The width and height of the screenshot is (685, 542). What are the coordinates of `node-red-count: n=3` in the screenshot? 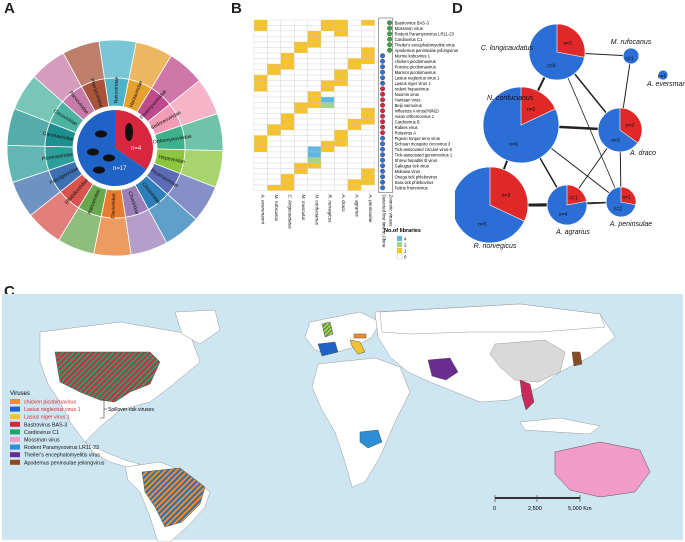 It's located at (506, 196).